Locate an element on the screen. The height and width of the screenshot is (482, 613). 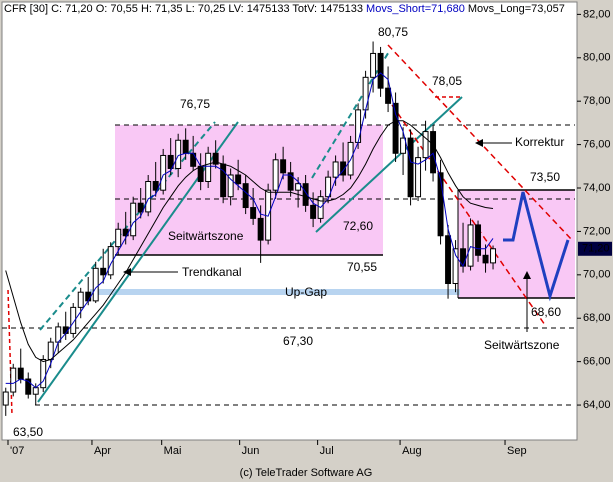
footer: (c) TeleTrader Software AG is located at coordinates (306, 473).